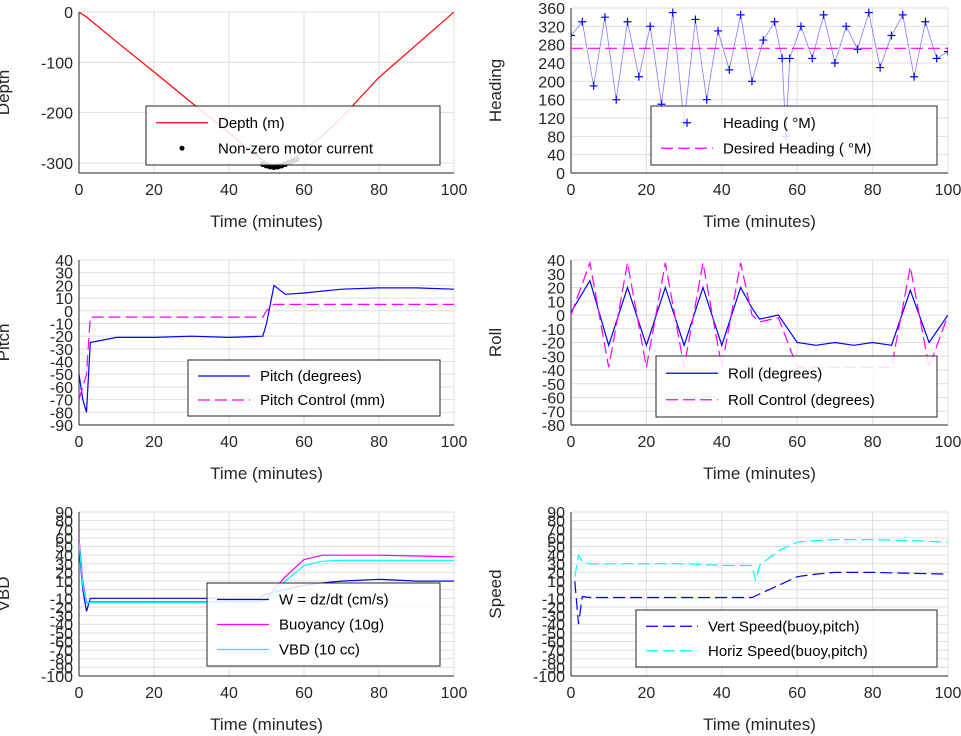 Image resolution: width=961 pixels, height=736 pixels. I want to click on legend-vbd-10-cc-label: VBD (10 cc), so click(319, 650).